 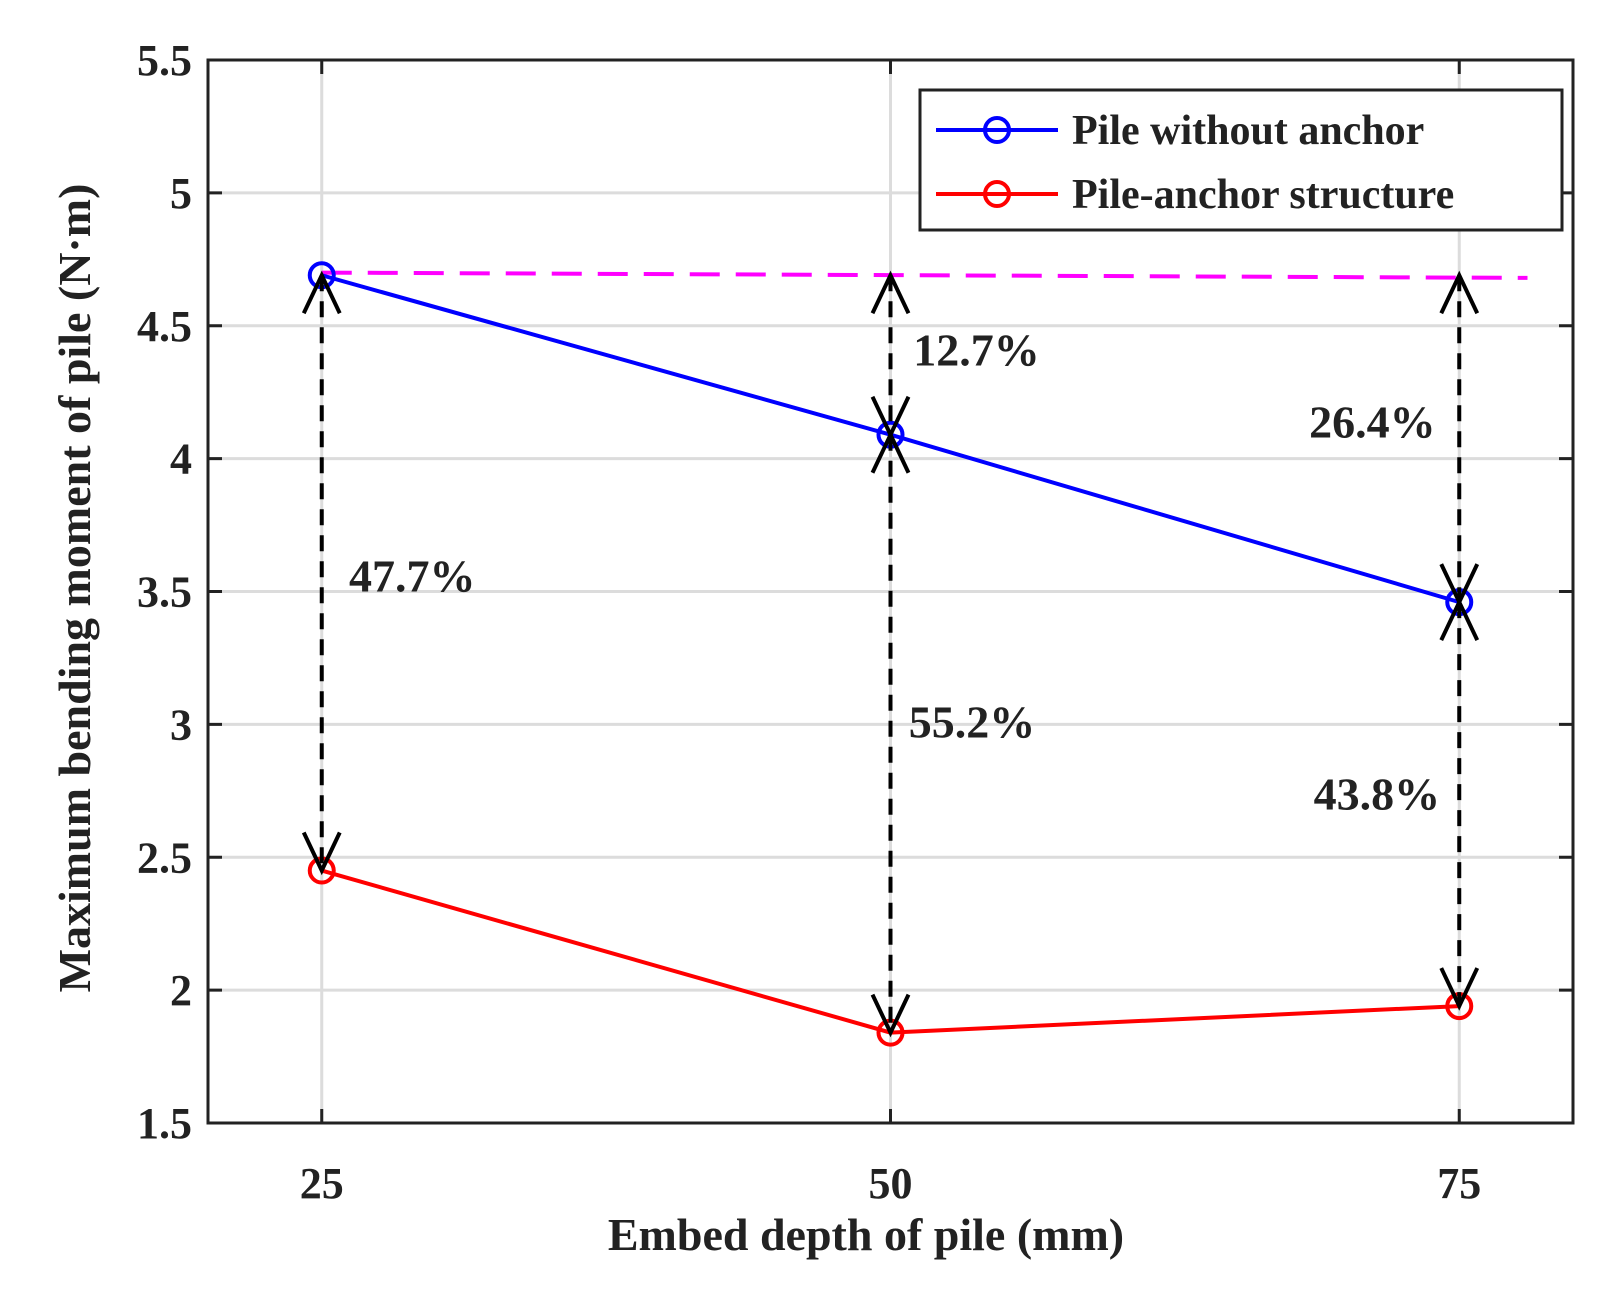 What do you see at coordinates (164, 592) in the screenshot?
I see `y-tick-label: 3.5` at bounding box center [164, 592].